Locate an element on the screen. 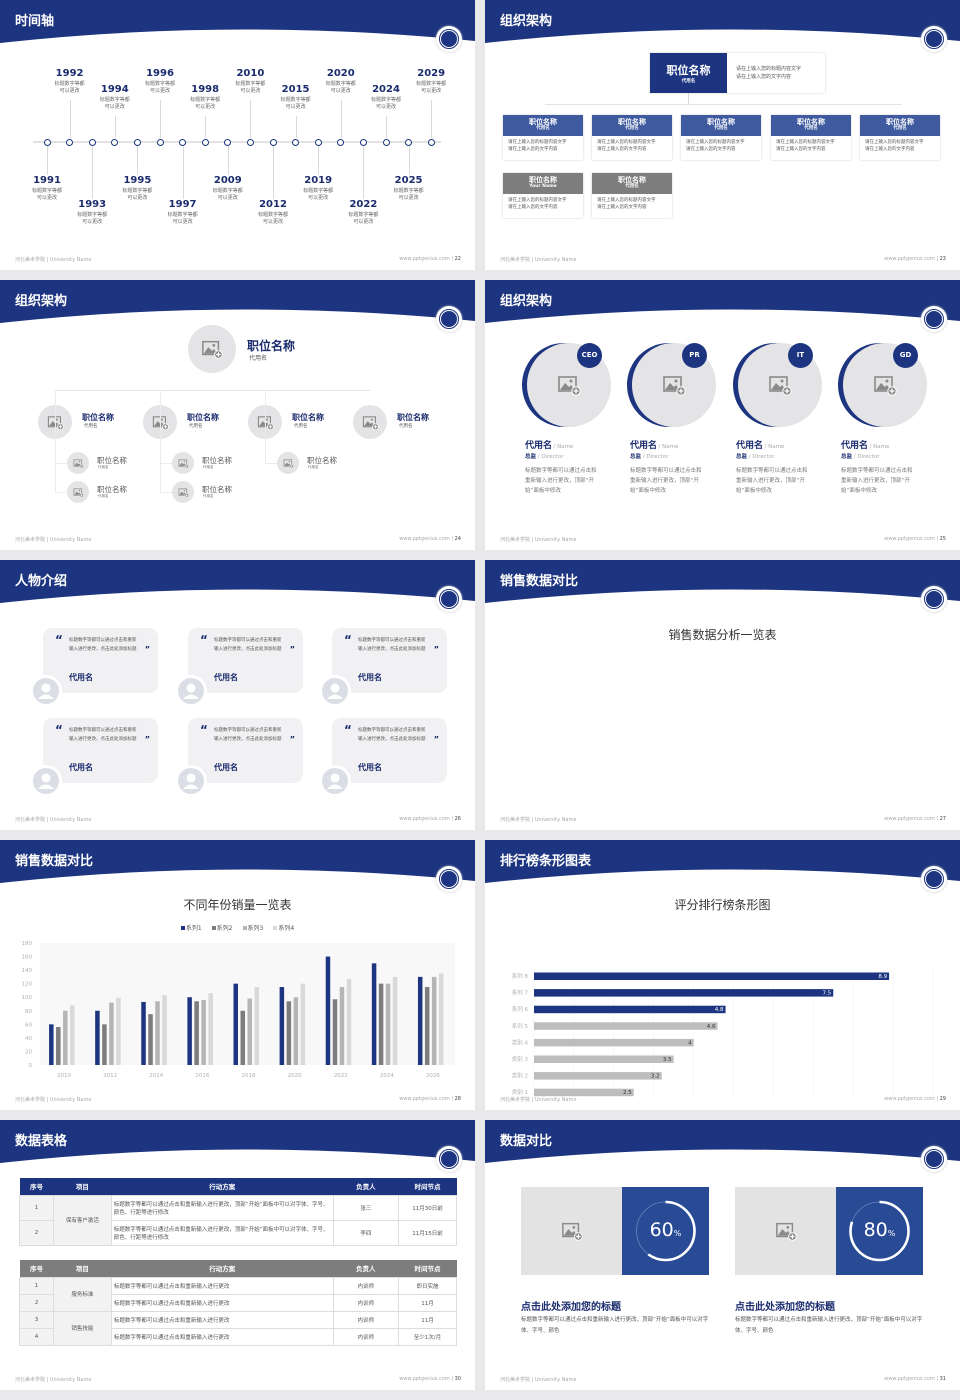  footer-site: www.pptgenius.com | 26 is located at coordinates (430, 819).